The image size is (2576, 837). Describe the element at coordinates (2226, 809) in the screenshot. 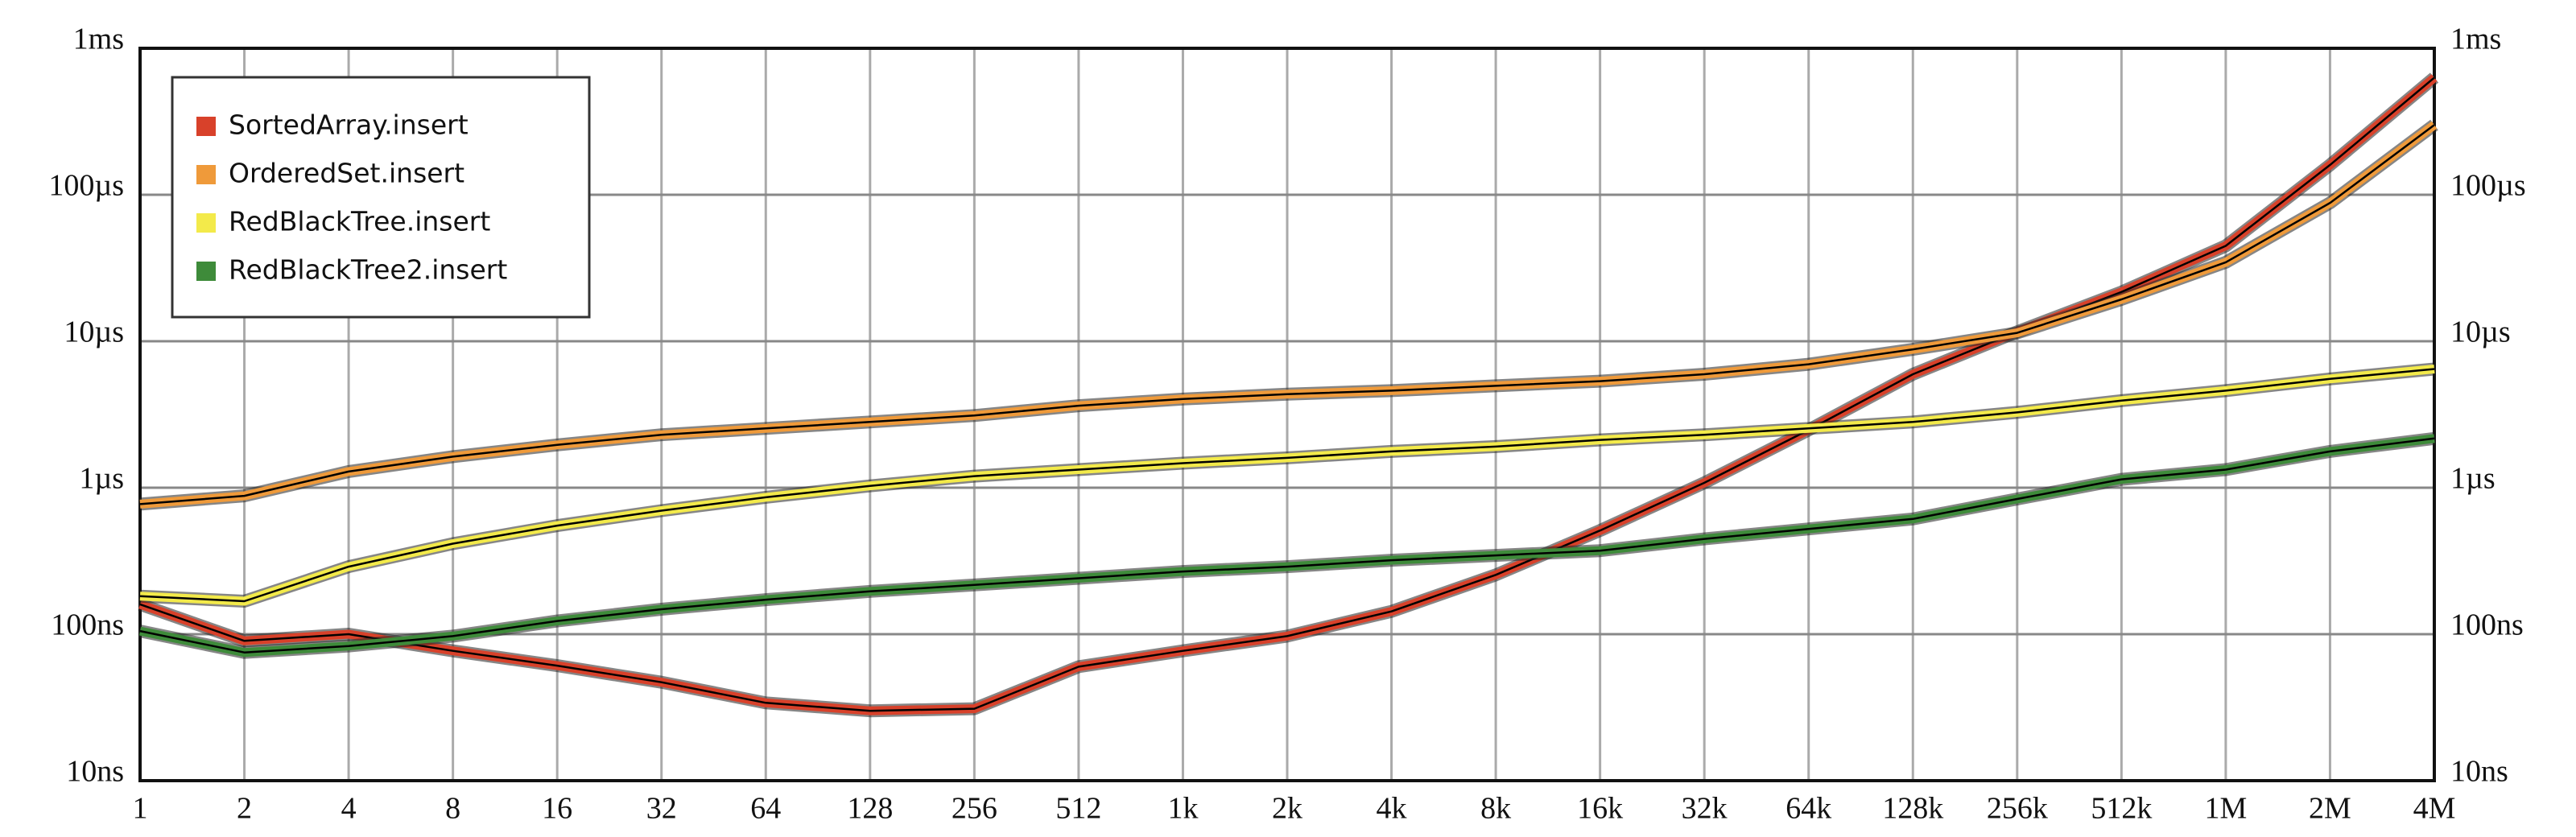

I see `x-tick-label: 1M` at that location.